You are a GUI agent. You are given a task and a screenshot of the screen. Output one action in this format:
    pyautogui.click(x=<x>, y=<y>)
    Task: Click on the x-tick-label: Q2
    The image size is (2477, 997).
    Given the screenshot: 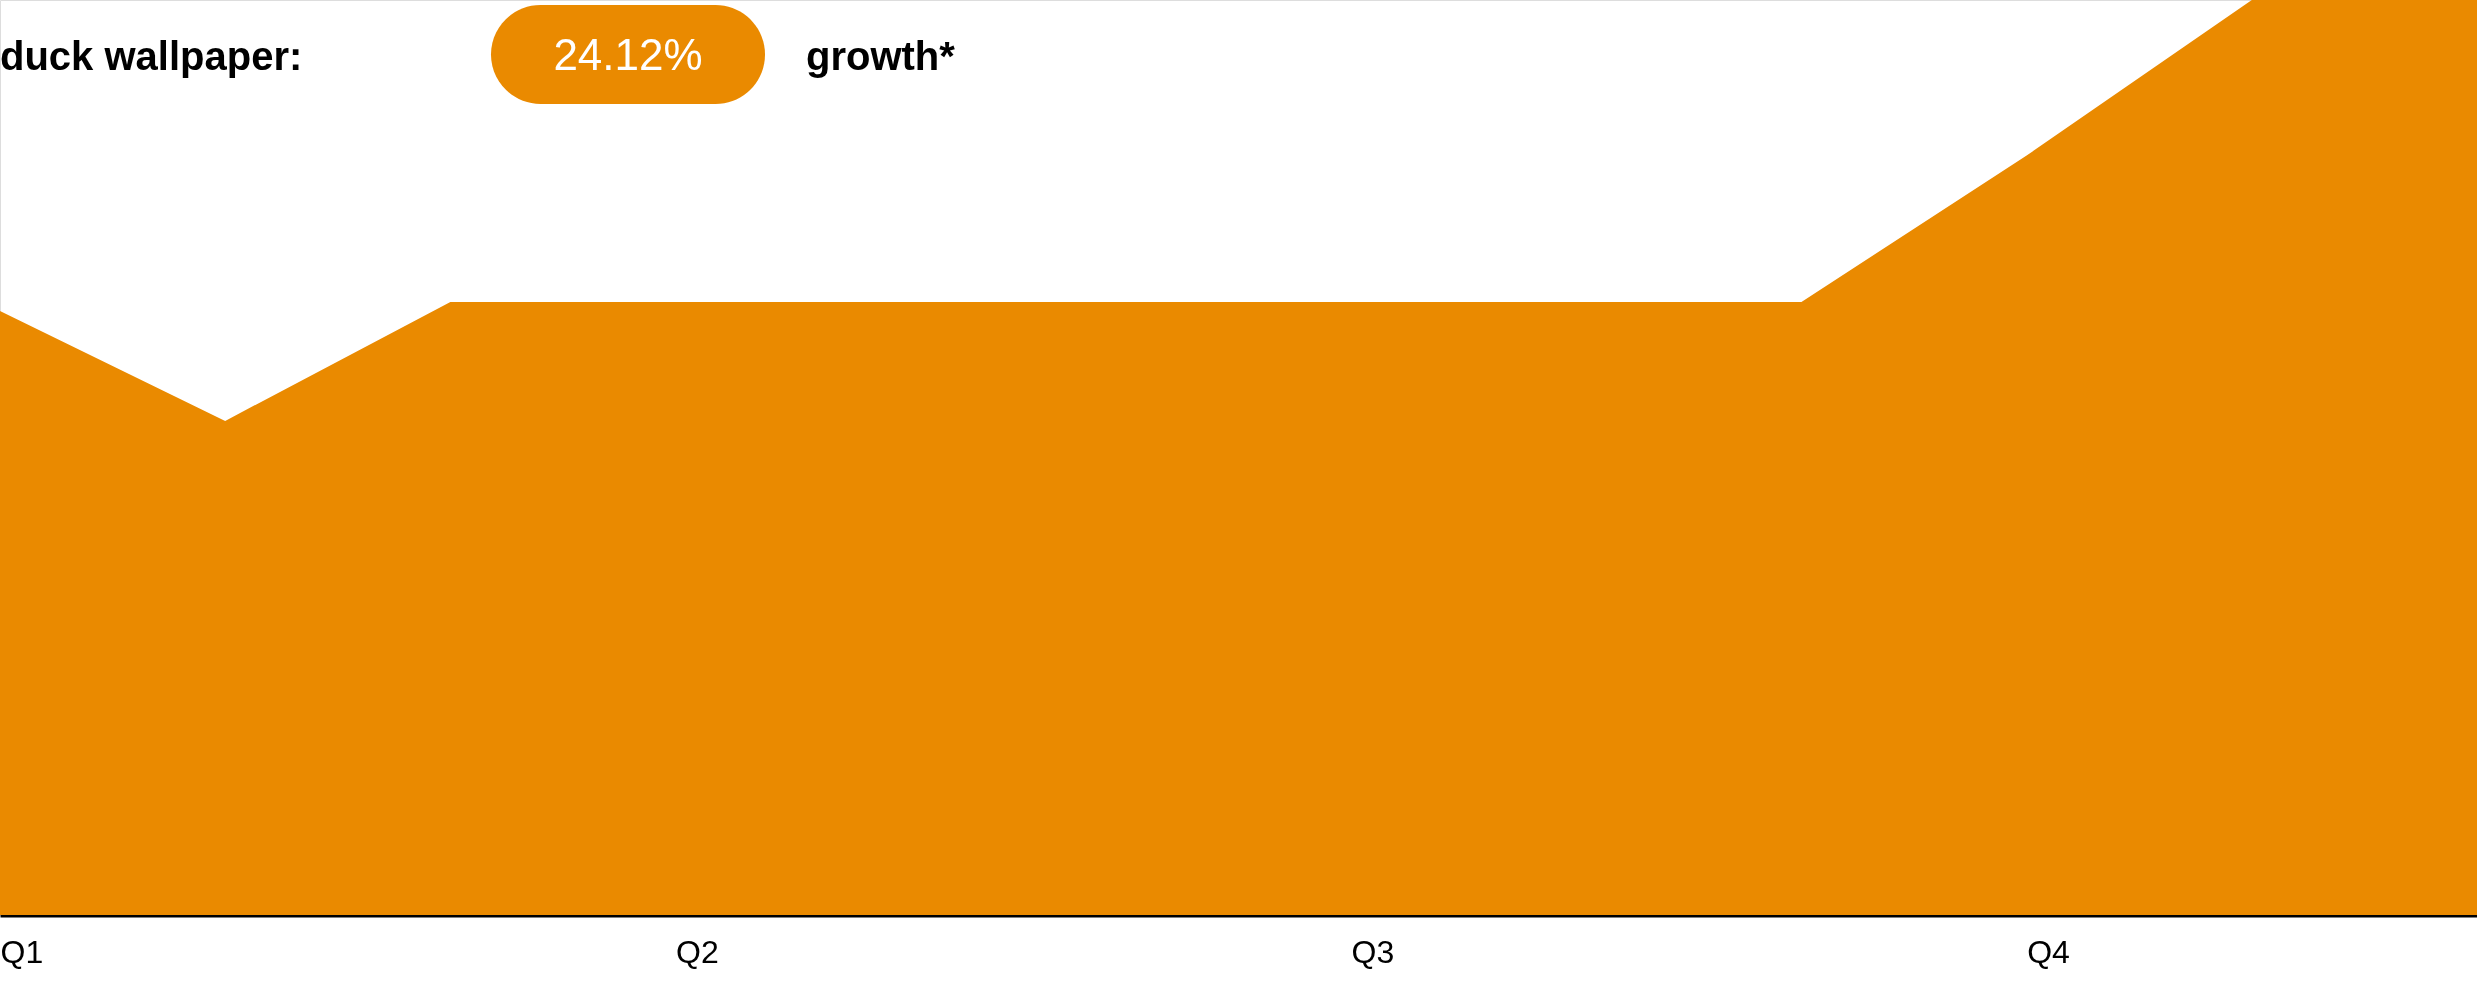 What is the action you would take?
    pyautogui.click(x=697, y=951)
    